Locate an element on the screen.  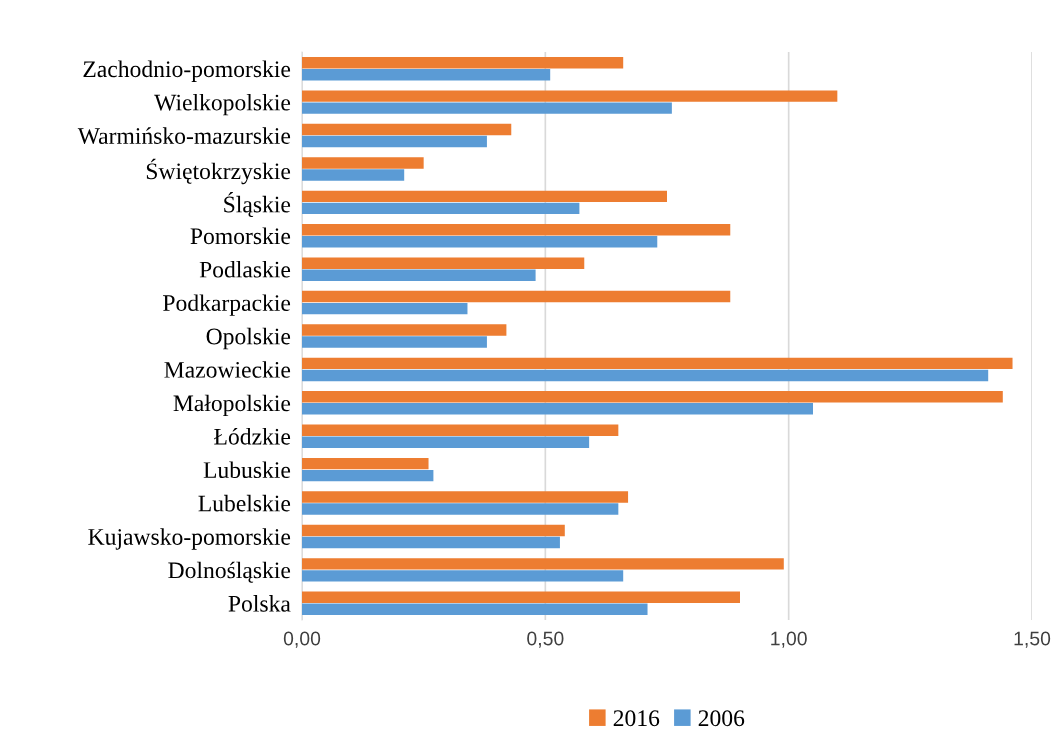
y-tick-label: Dolnośląskie is located at coordinates (229, 572).